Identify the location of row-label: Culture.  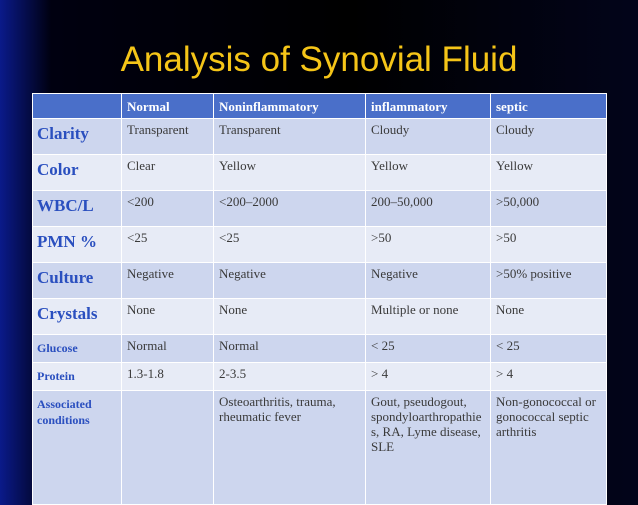
(77, 280).